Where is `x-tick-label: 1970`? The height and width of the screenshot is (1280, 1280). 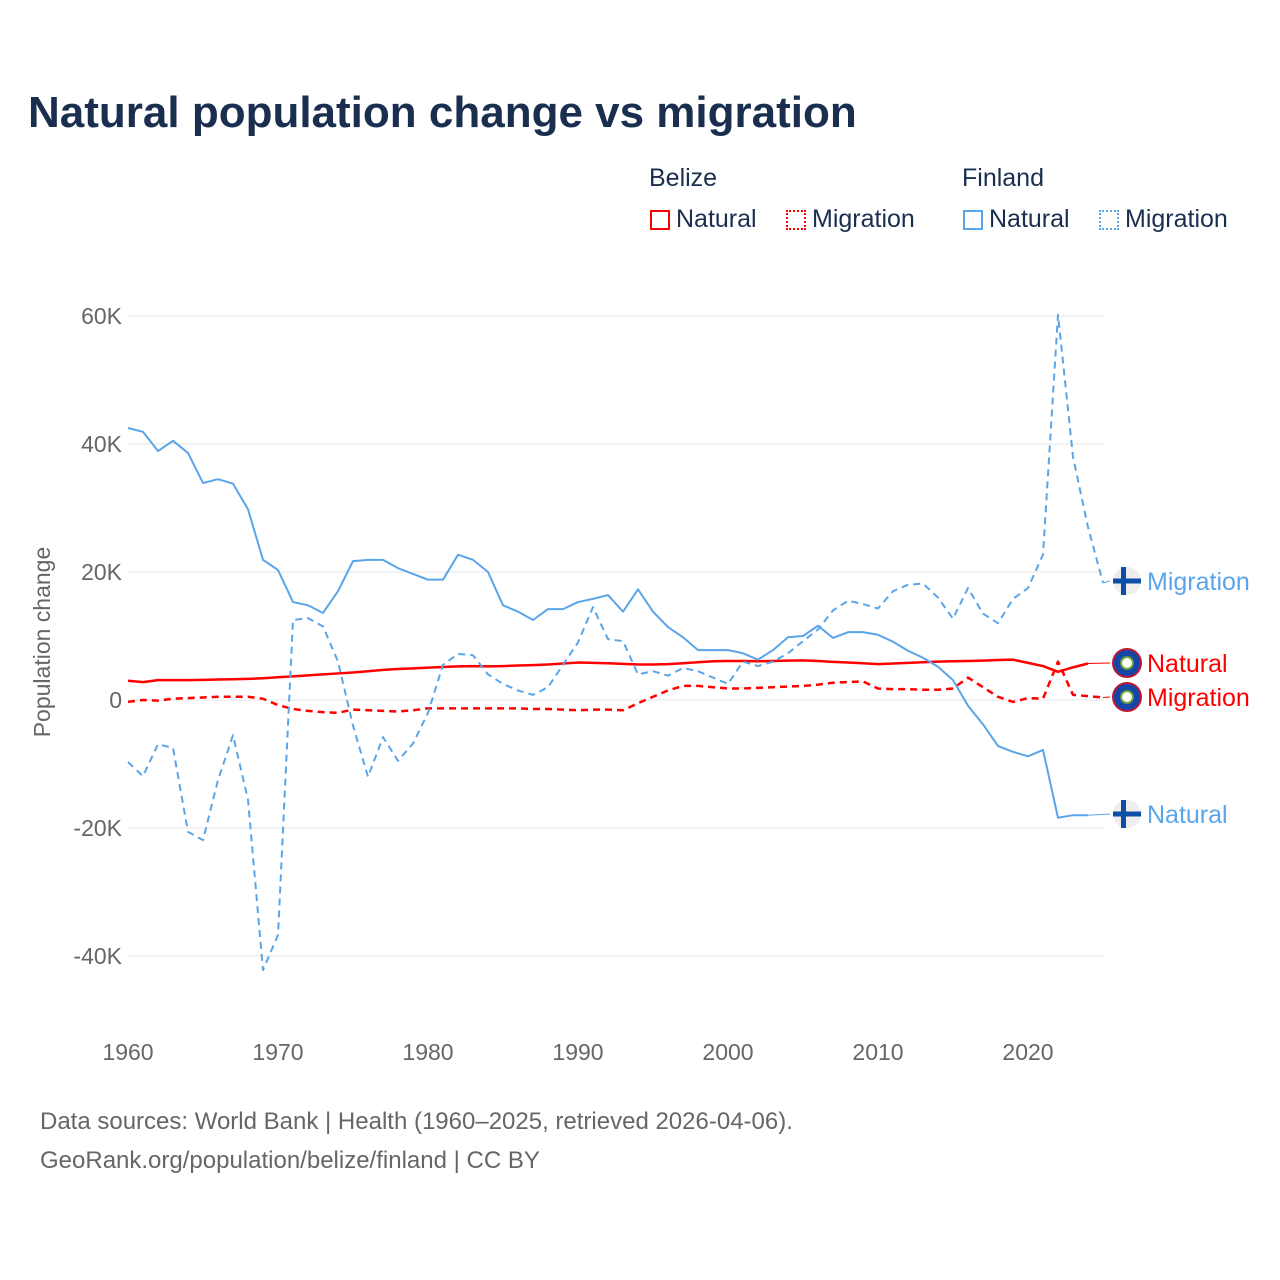
x-tick-label: 1970 is located at coordinates (277, 1052).